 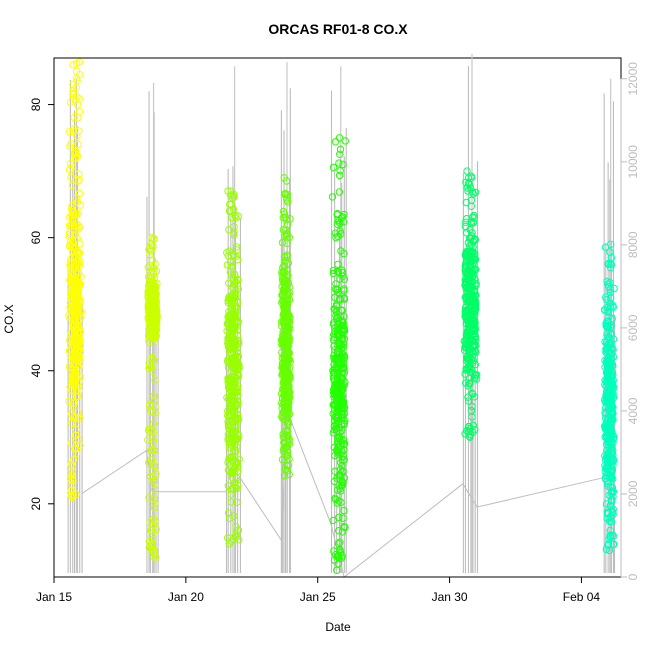 I want to click on y-left-tick-label: 80, so click(x=36, y=105).